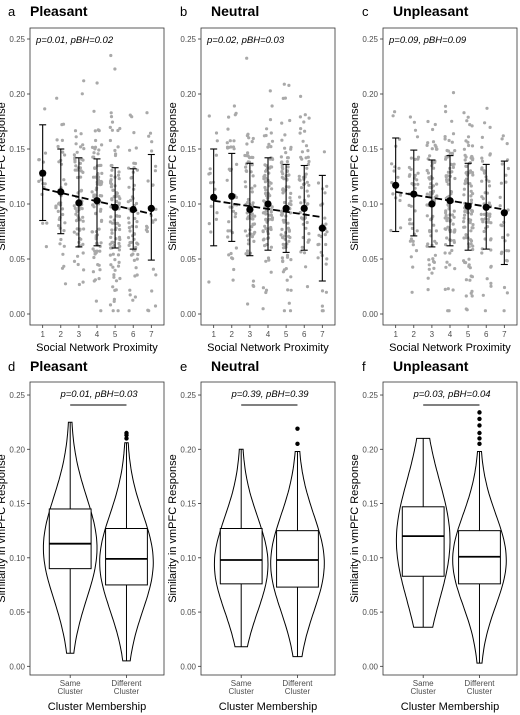  Describe the element at coordinates (479, 419) in the screenshot. I see `outlier-point` at that location.